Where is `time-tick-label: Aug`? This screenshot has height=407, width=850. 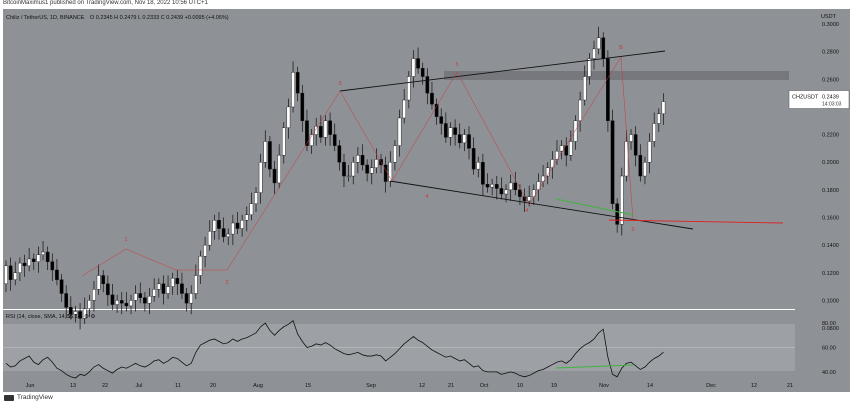 time-tick-label: Aug is located at coordinates (258, 386).